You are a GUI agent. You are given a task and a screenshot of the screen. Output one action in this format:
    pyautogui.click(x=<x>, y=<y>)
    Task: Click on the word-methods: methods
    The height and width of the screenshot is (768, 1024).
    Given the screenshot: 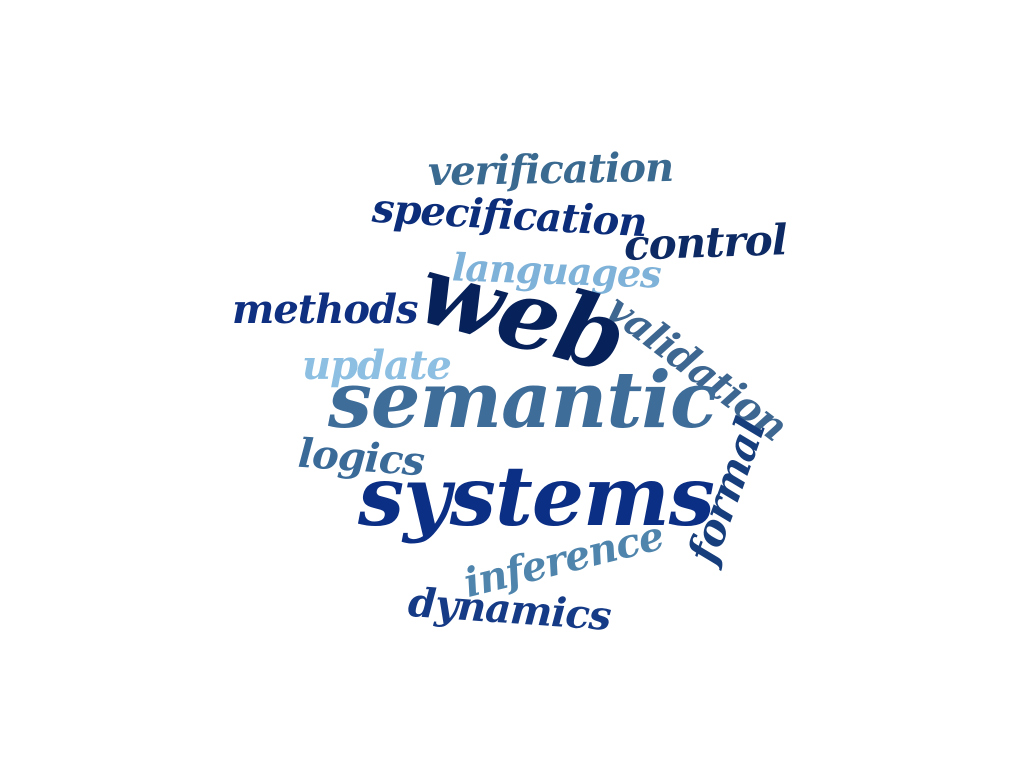 What is the action you would take?
    pyautogui.click(x=325, y=309)
    